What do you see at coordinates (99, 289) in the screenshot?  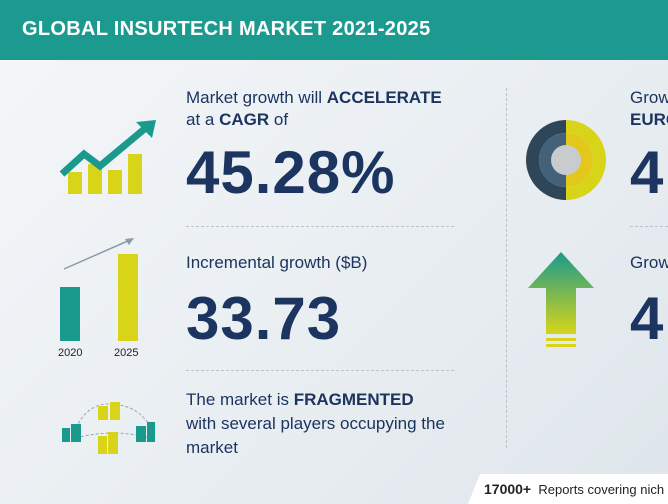 I see `incremental-bars-icon` at bounding box center [99, 289].